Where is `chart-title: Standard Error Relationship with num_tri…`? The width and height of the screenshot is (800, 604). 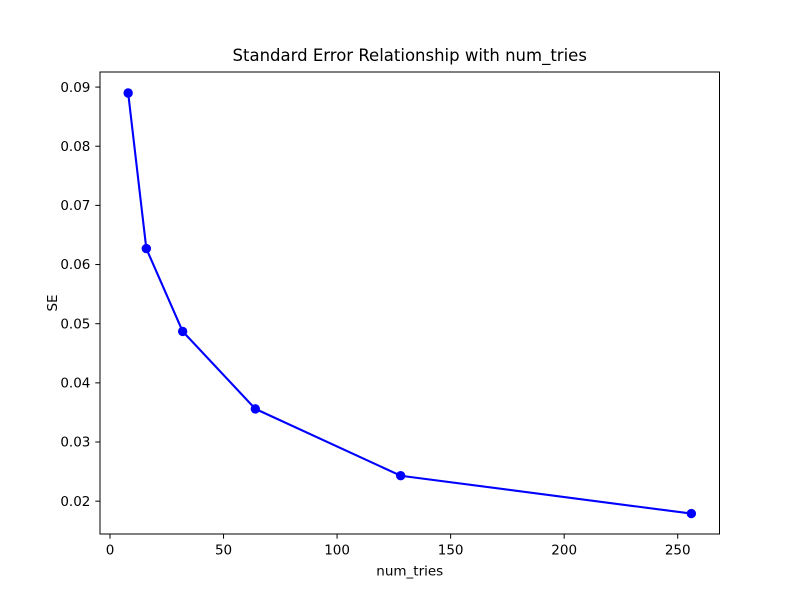
chart-title: Standard Error Relationship with num_tri… is located at coordinates (410, 56).